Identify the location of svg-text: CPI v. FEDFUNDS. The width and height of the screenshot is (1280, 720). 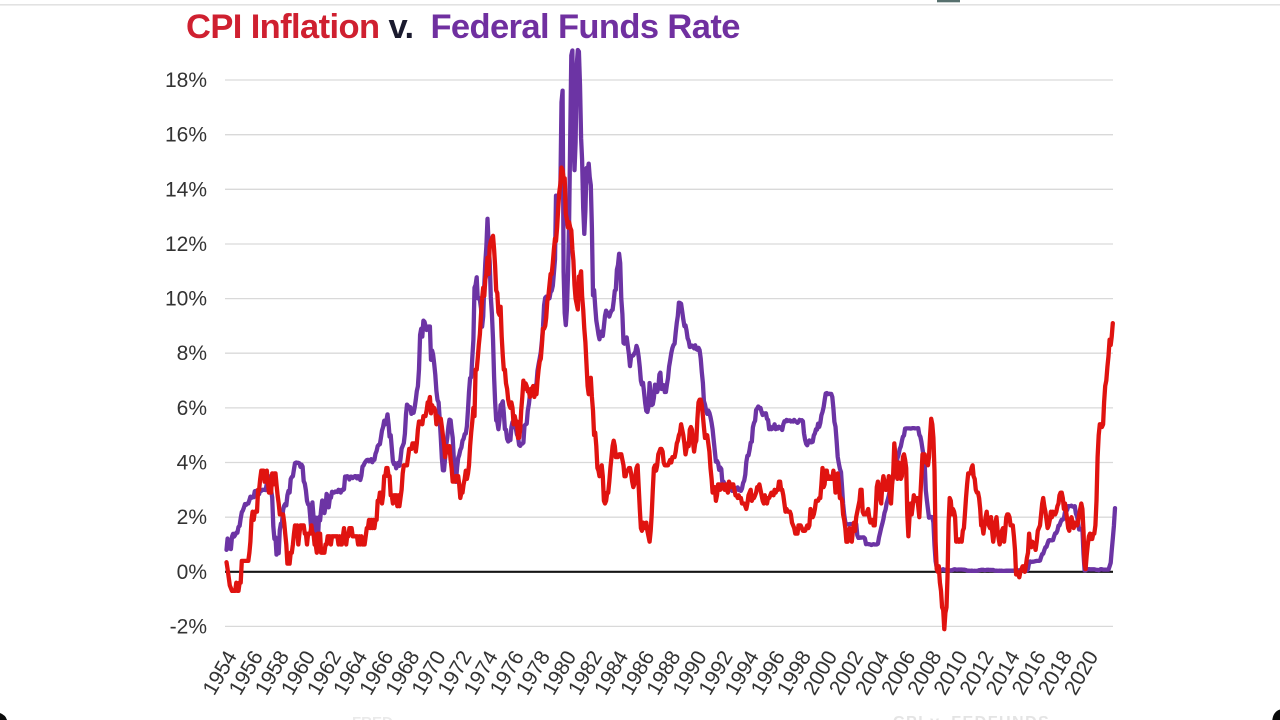
(971, 717).